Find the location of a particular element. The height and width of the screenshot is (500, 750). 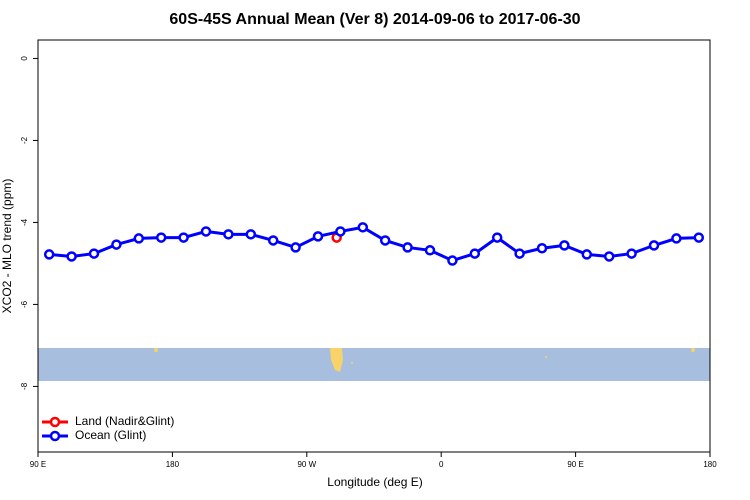

map-strip is located at coordinates (374, 364).